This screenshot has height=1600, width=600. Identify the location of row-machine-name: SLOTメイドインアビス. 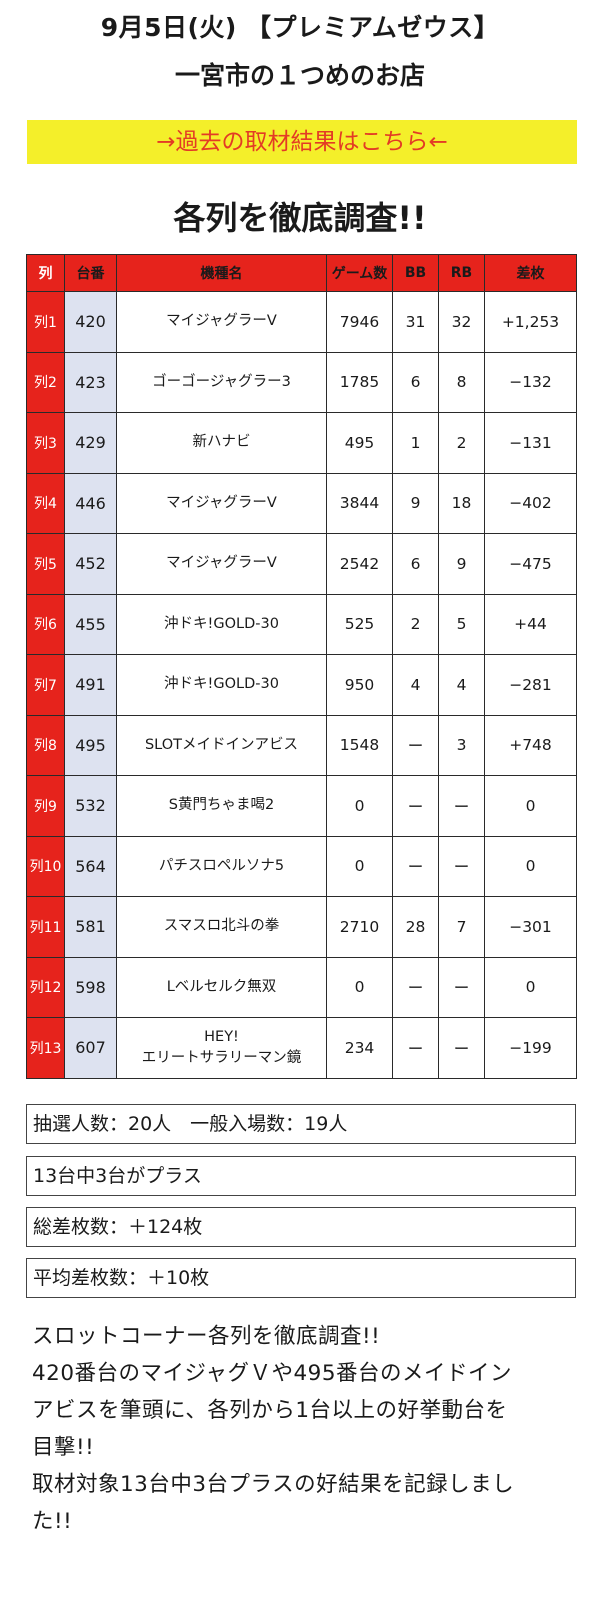
(221, 745).